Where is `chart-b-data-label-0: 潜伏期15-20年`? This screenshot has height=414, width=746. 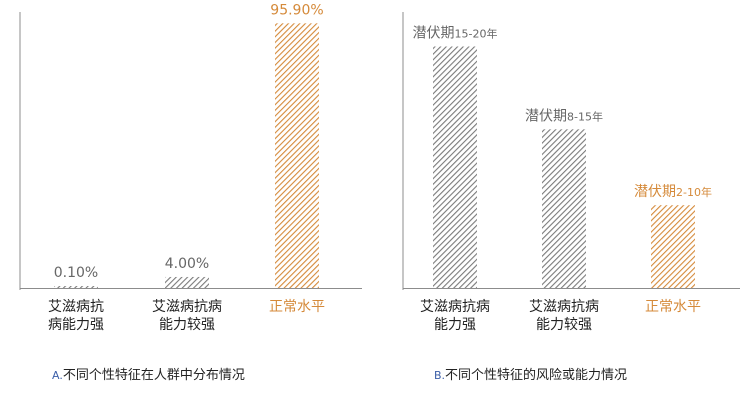 chart-b-data-label-0: 潜伏期15-20年 is located at coordinates (455, 34).